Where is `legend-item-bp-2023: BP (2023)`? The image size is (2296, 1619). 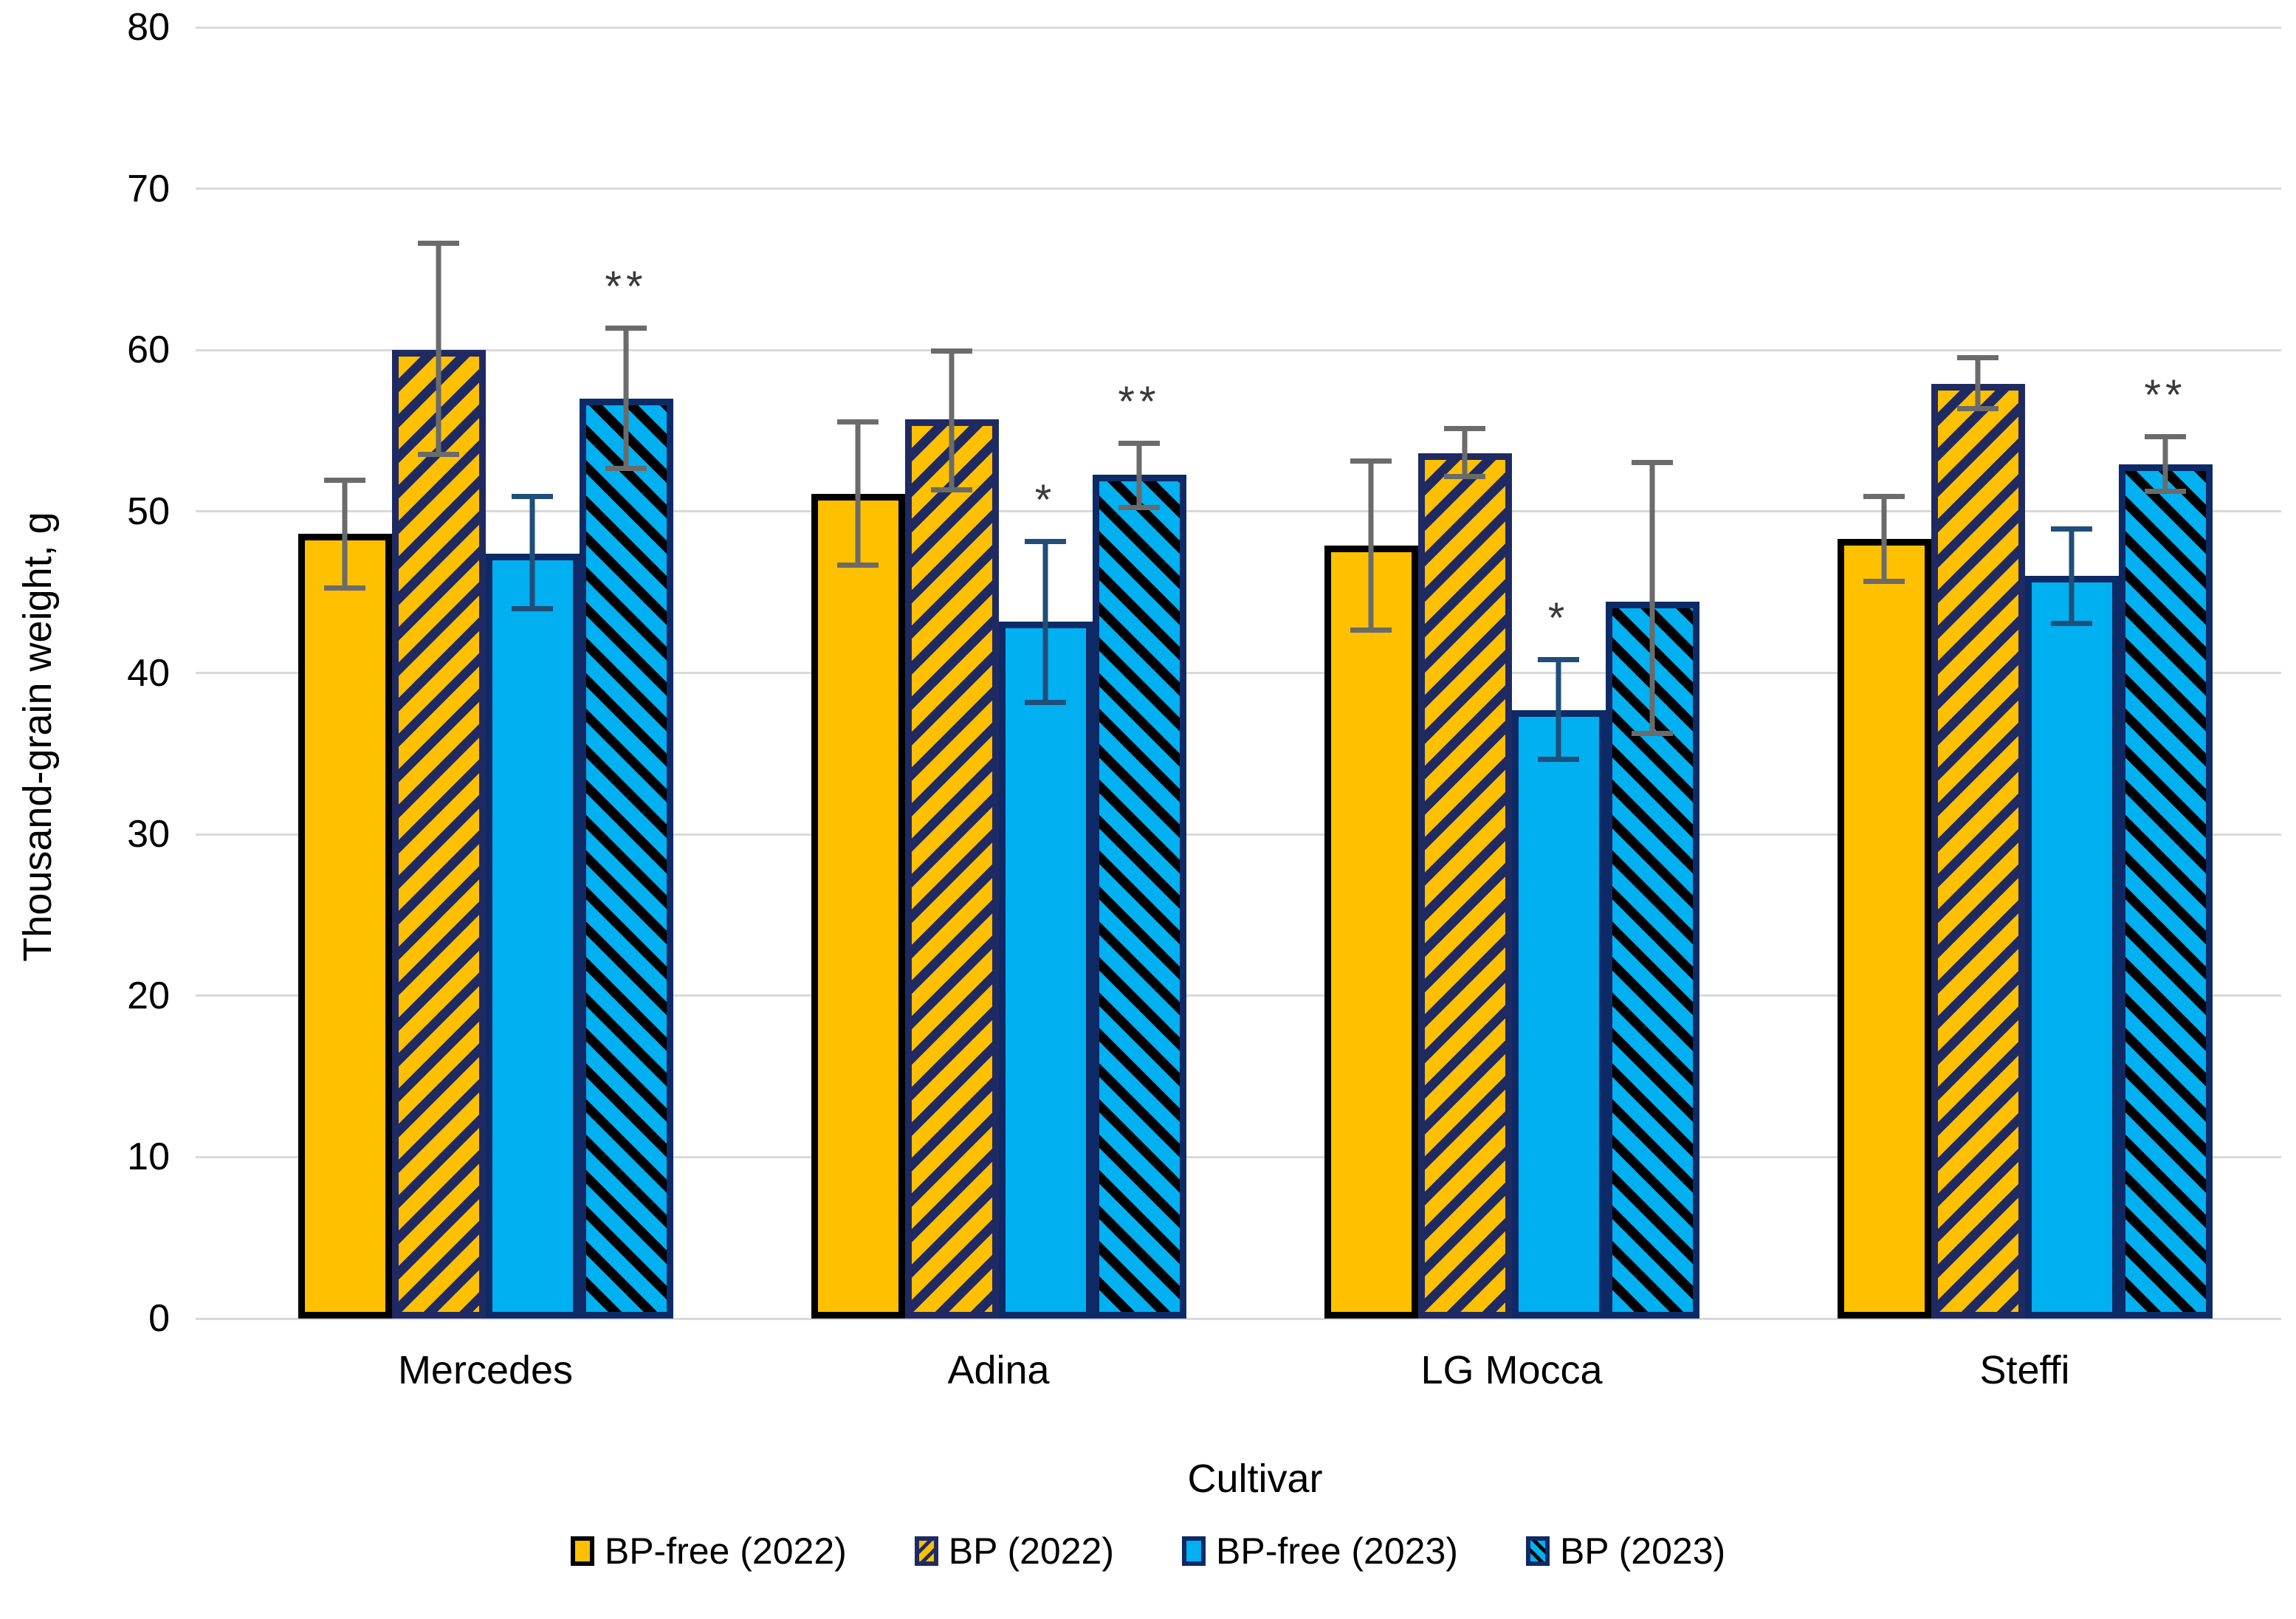 legend-item-bp-2023: BP (2023) is located at coordinates (1625, 1551).